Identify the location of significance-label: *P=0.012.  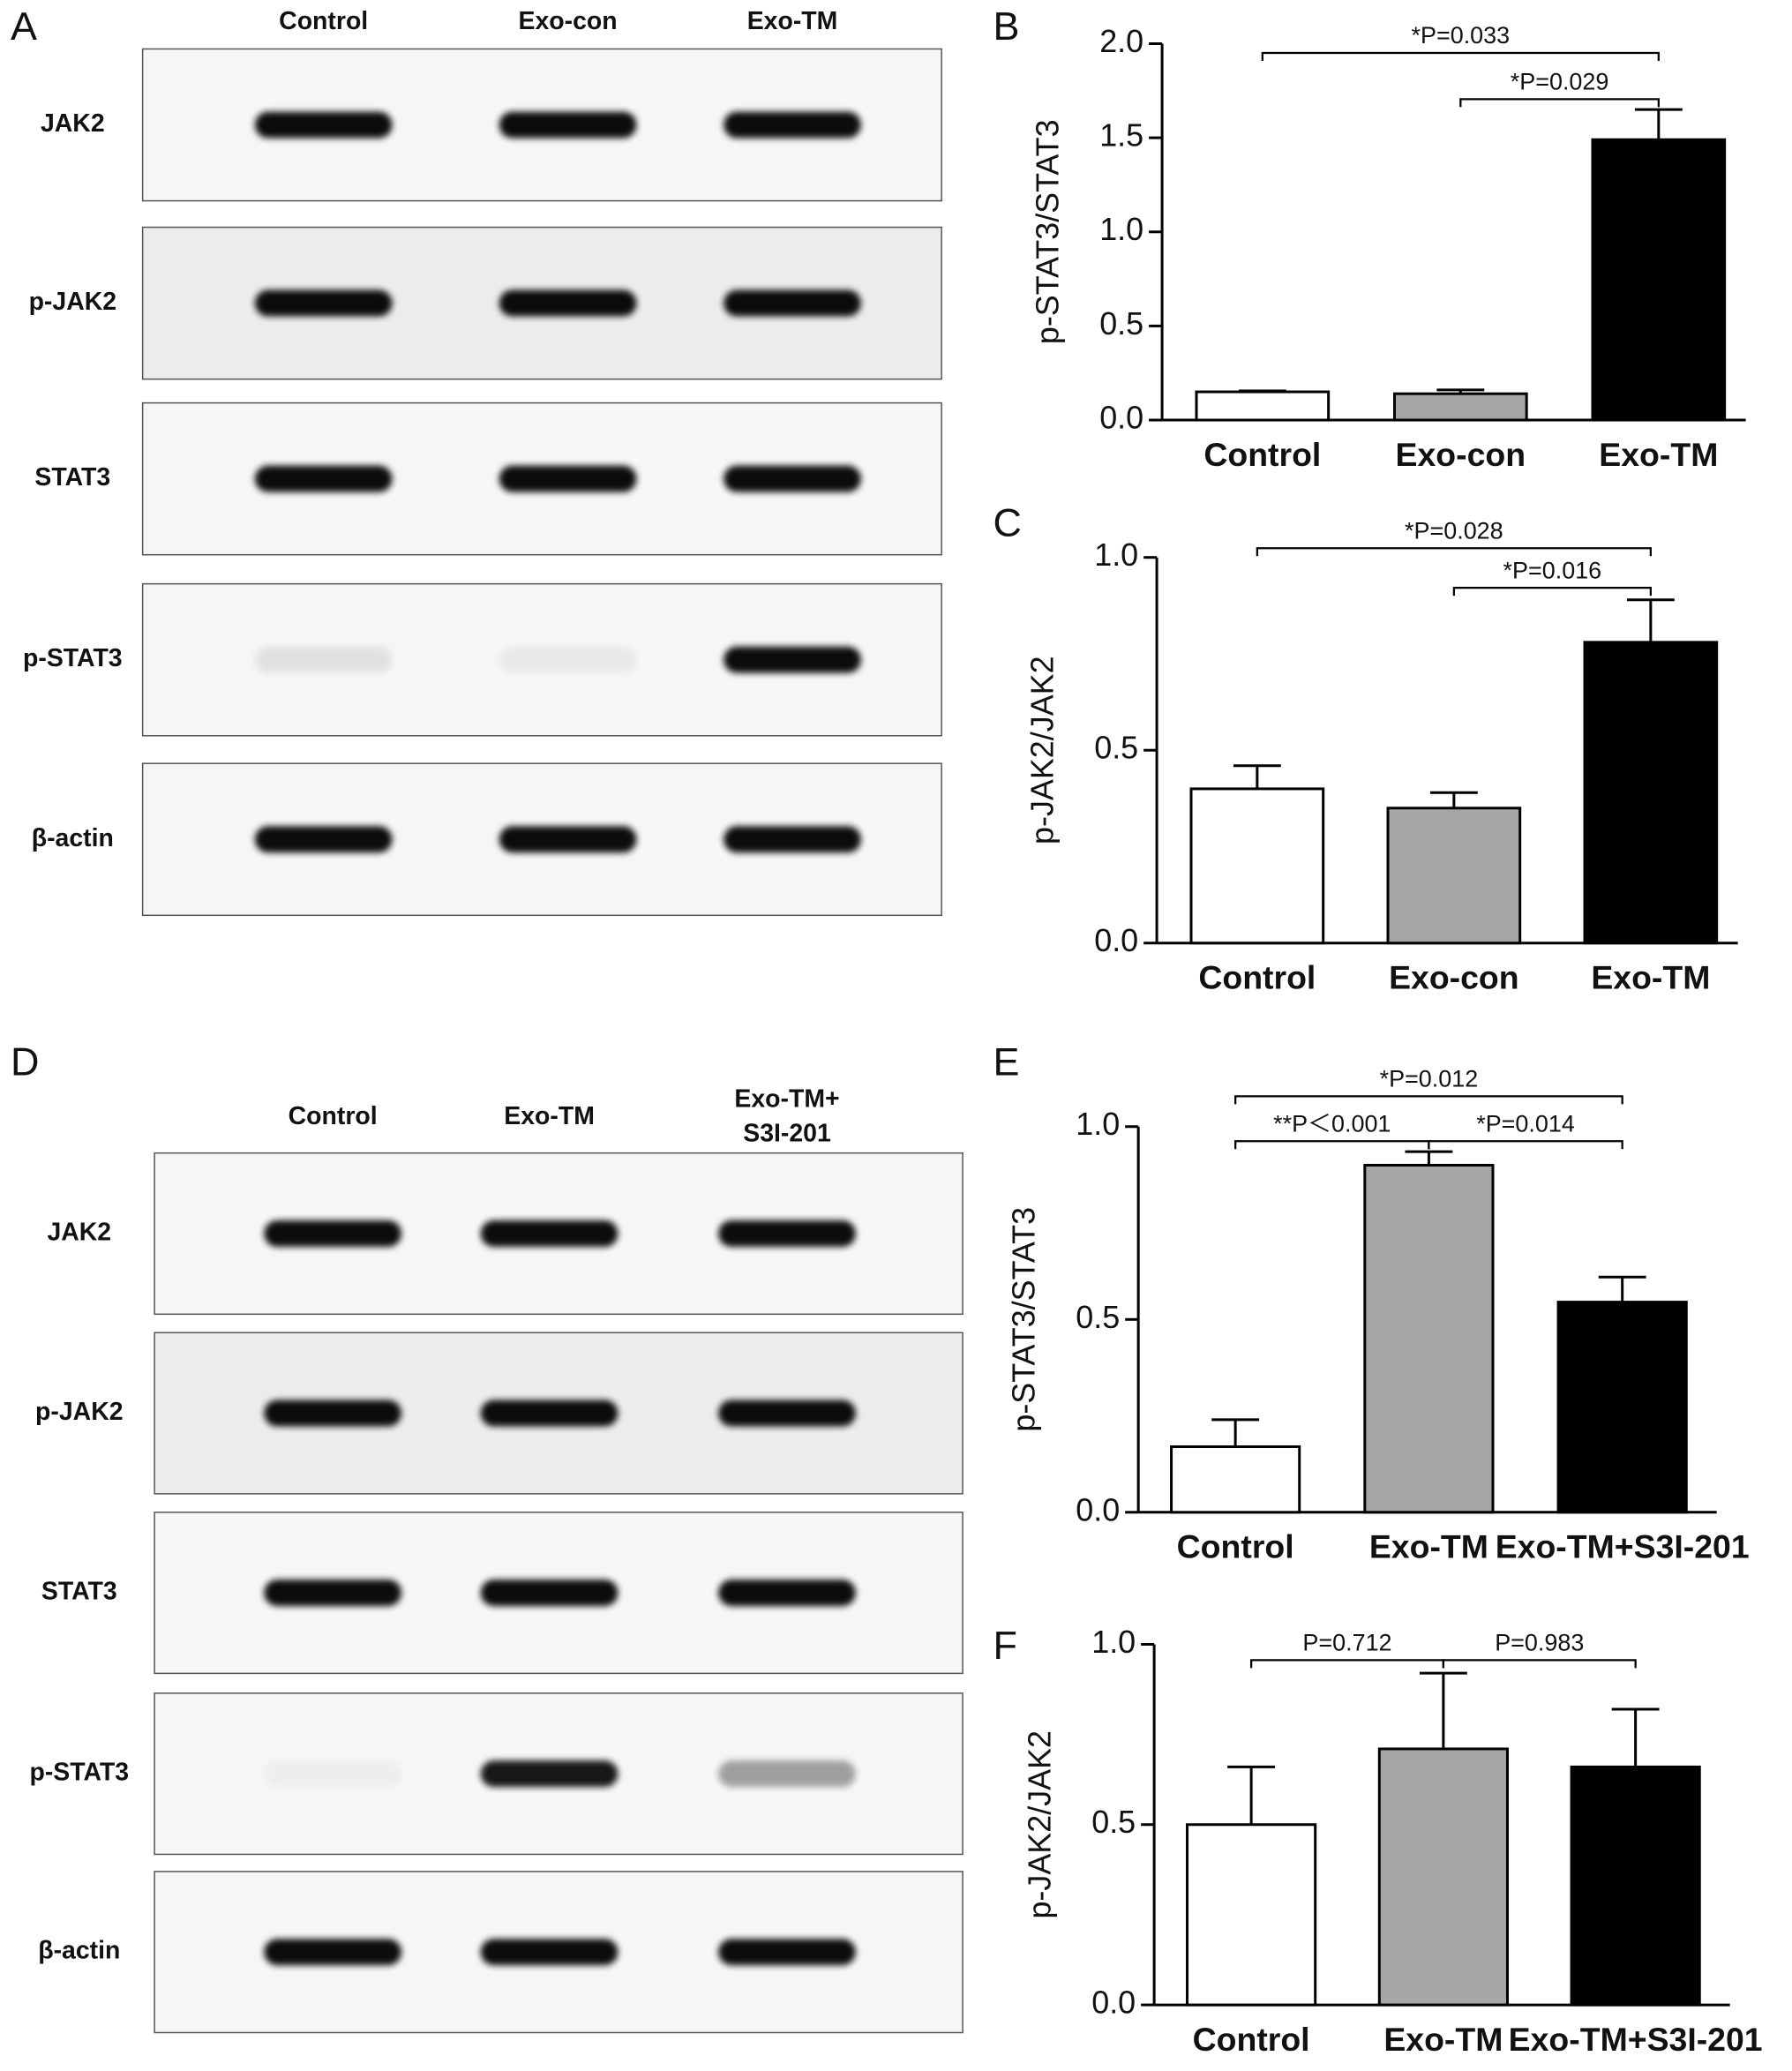
(1429, 1078).